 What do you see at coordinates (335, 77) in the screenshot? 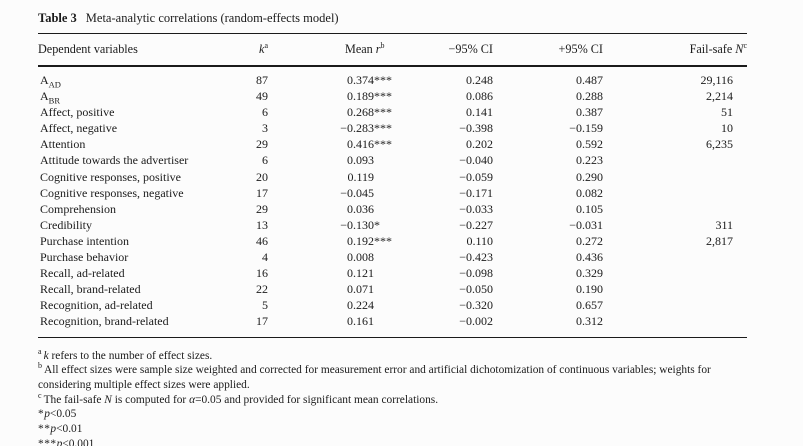
I see `mean-r-cell: 0.374***` at bounding box center [335, 77].